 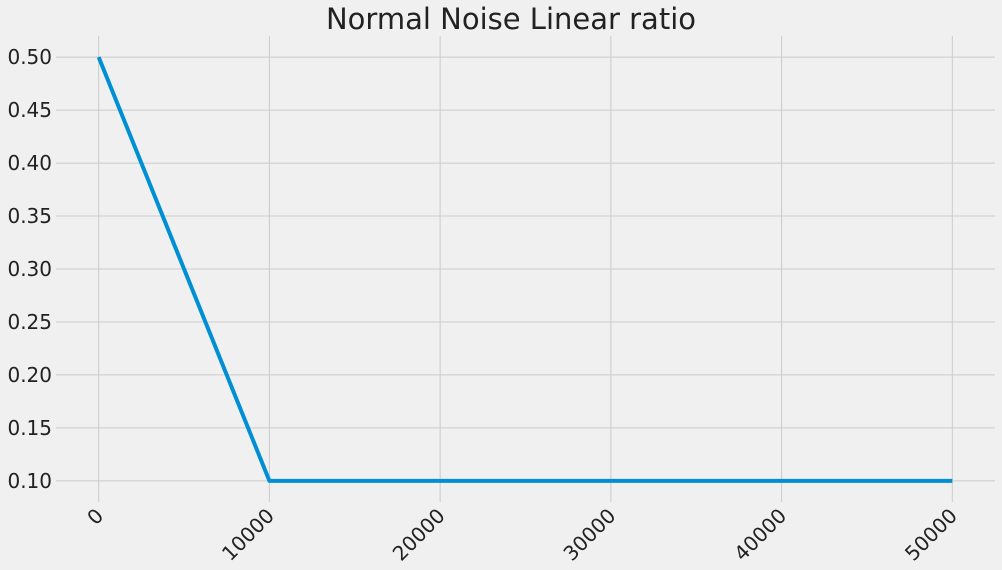 I want to click on y-tick-label: 0.25, so click(x=29, y=322).